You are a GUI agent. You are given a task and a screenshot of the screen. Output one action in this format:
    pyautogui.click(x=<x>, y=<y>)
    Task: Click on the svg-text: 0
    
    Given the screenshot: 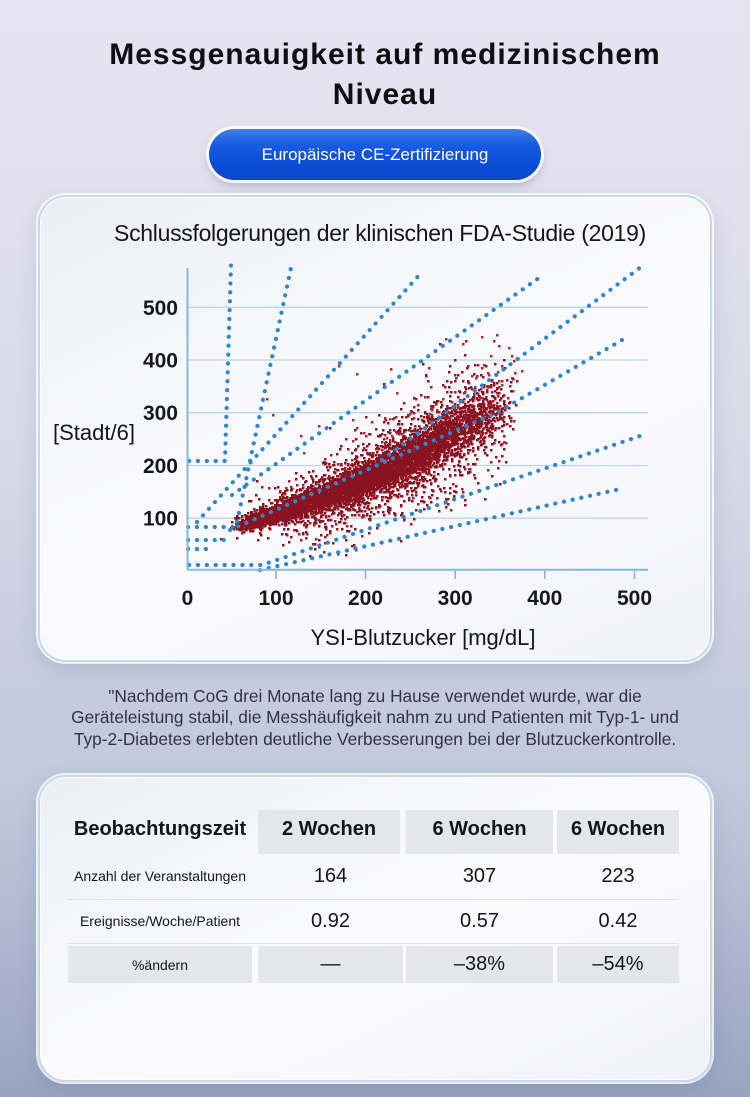 What is the action you would take?
    pyautogui.click(x=188, y=598)
    